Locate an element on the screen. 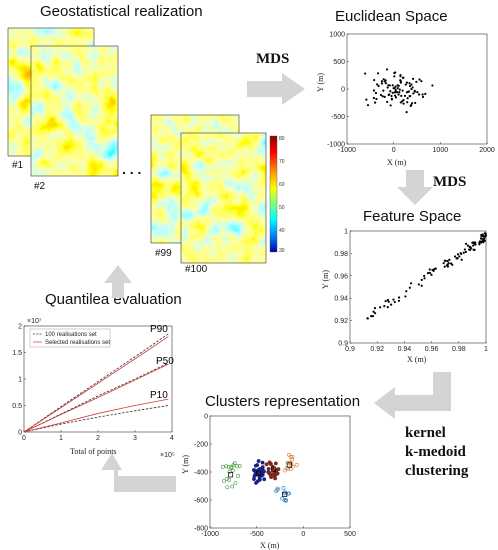 This screenshot has height=550, width=498. quantile-ytick-label: 1 is located at coordinates (20, 380).